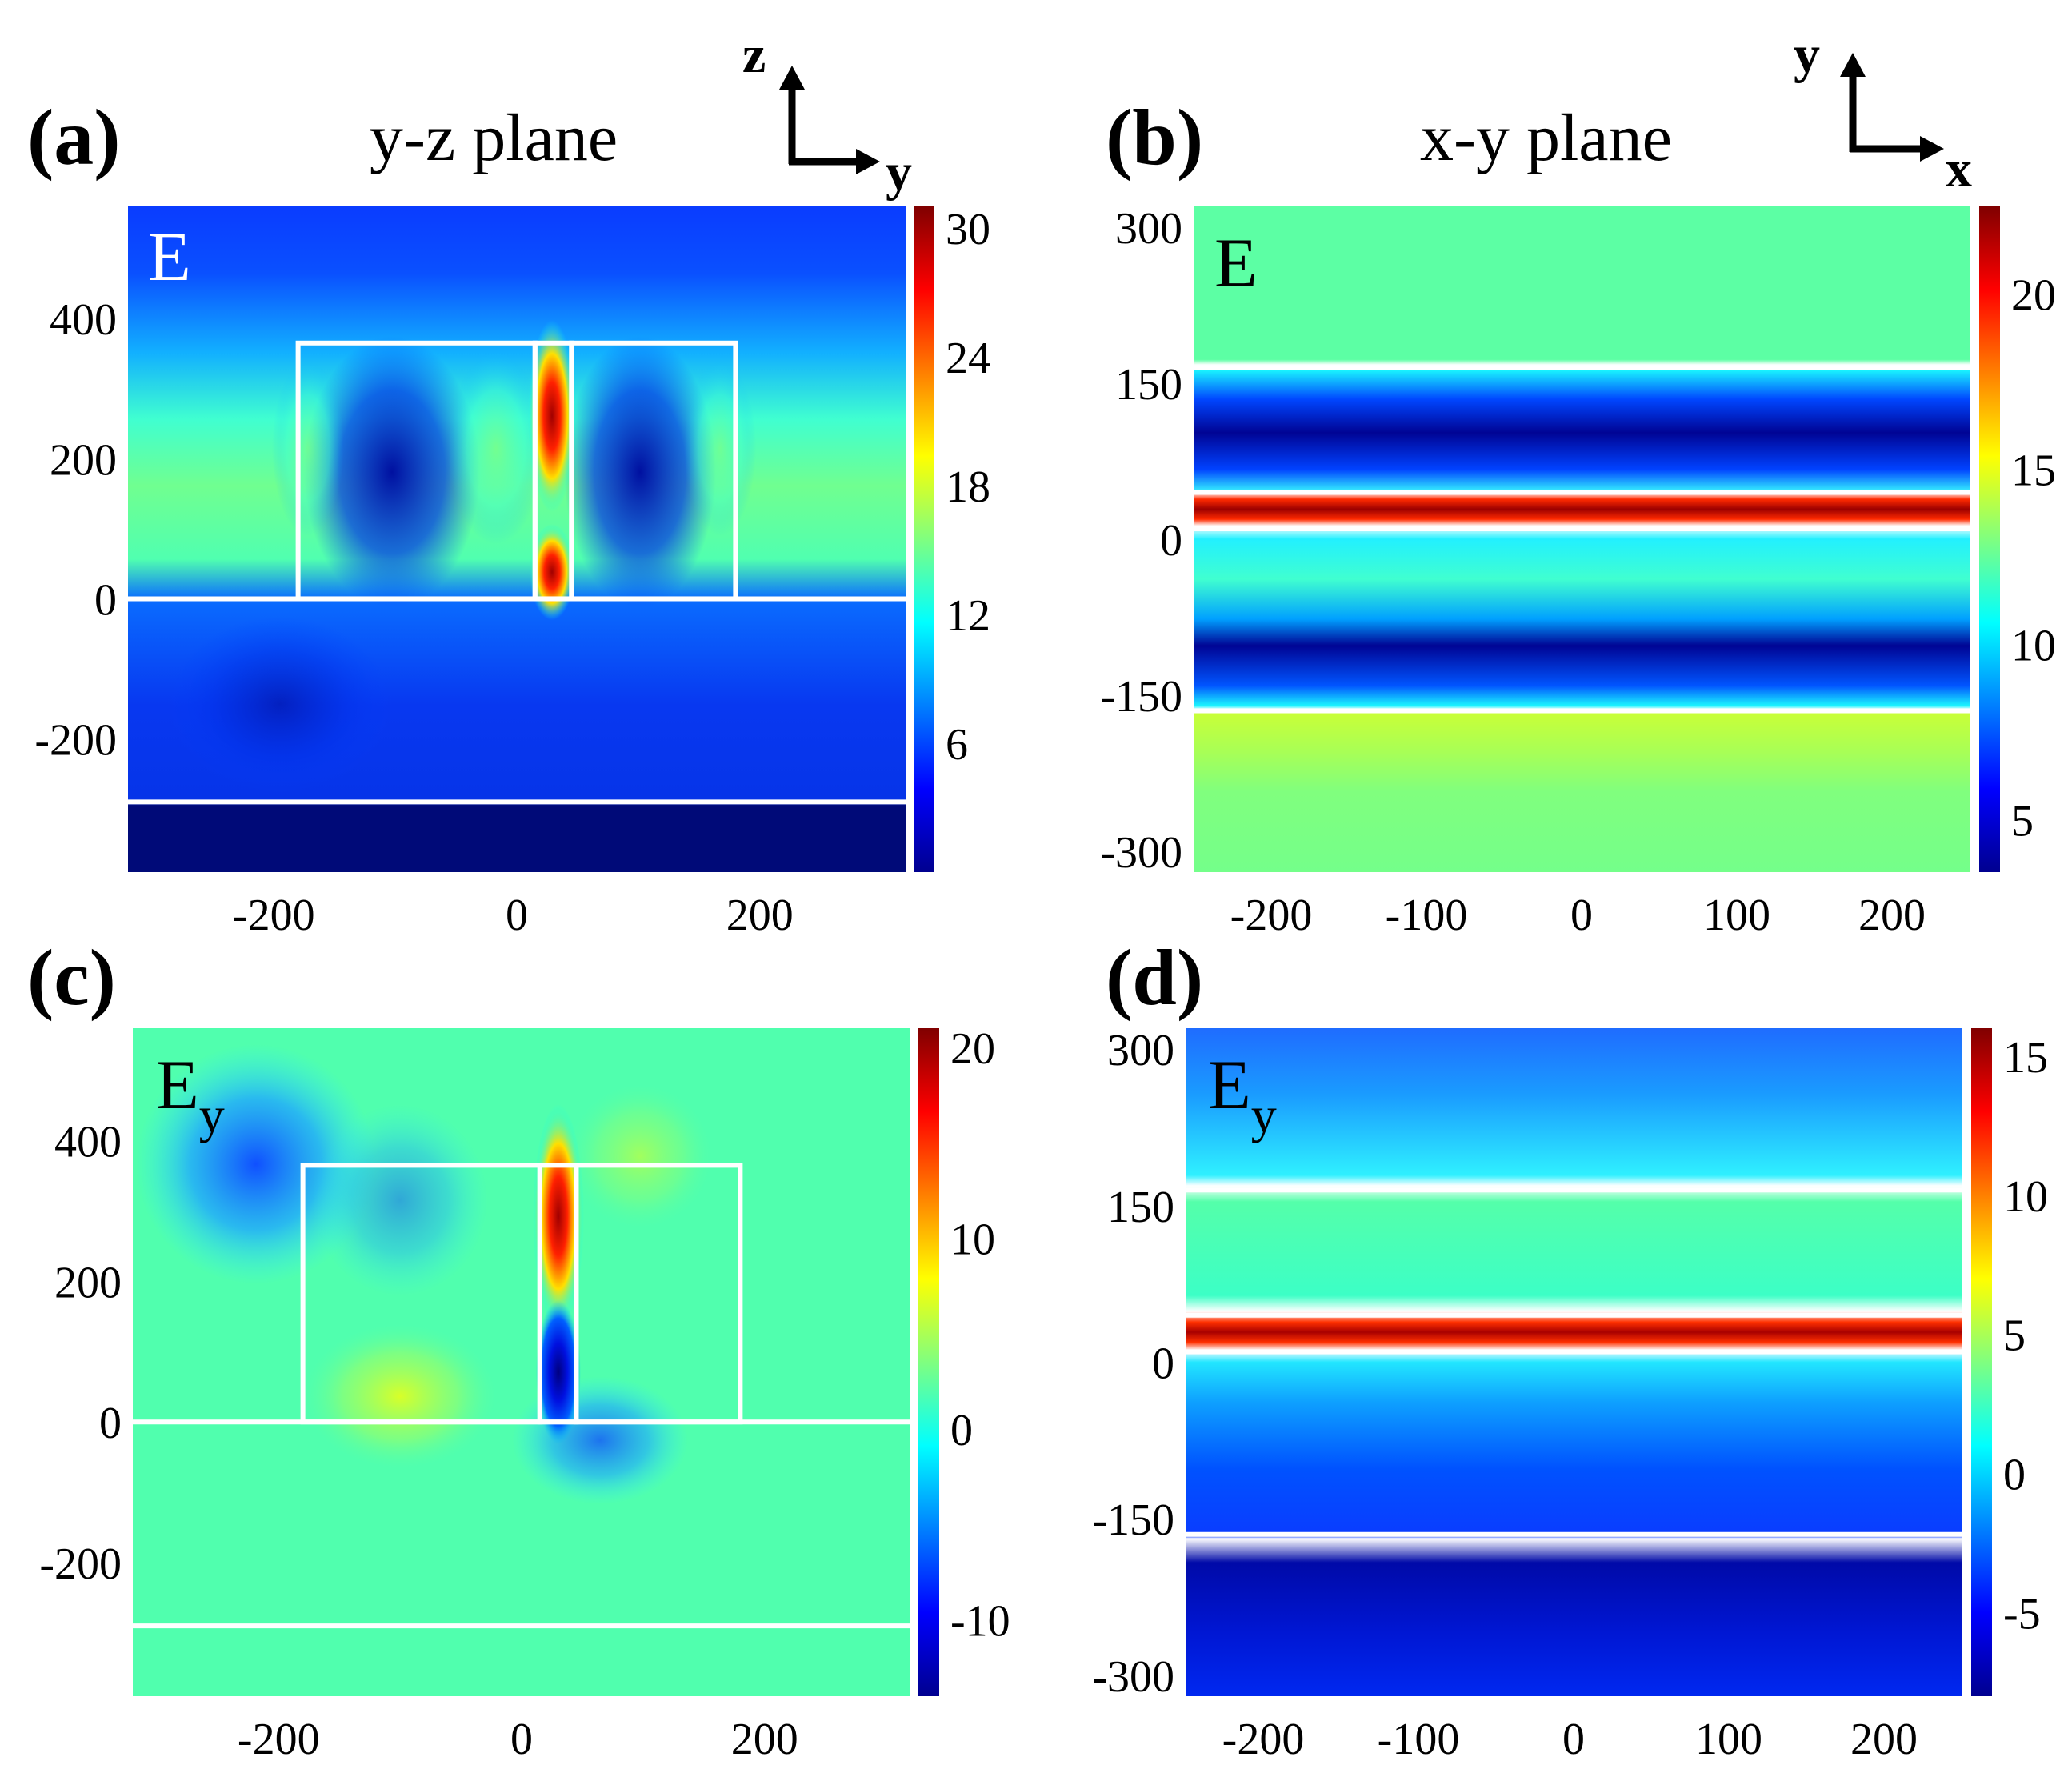 The width and height of the screenshot is (2072, 1781). What do you see at coordinates (2009, 1362) in the screenshot?
I see `colorbar-d: -5 0 5 10 15` at bounding box center [2009, 1362].